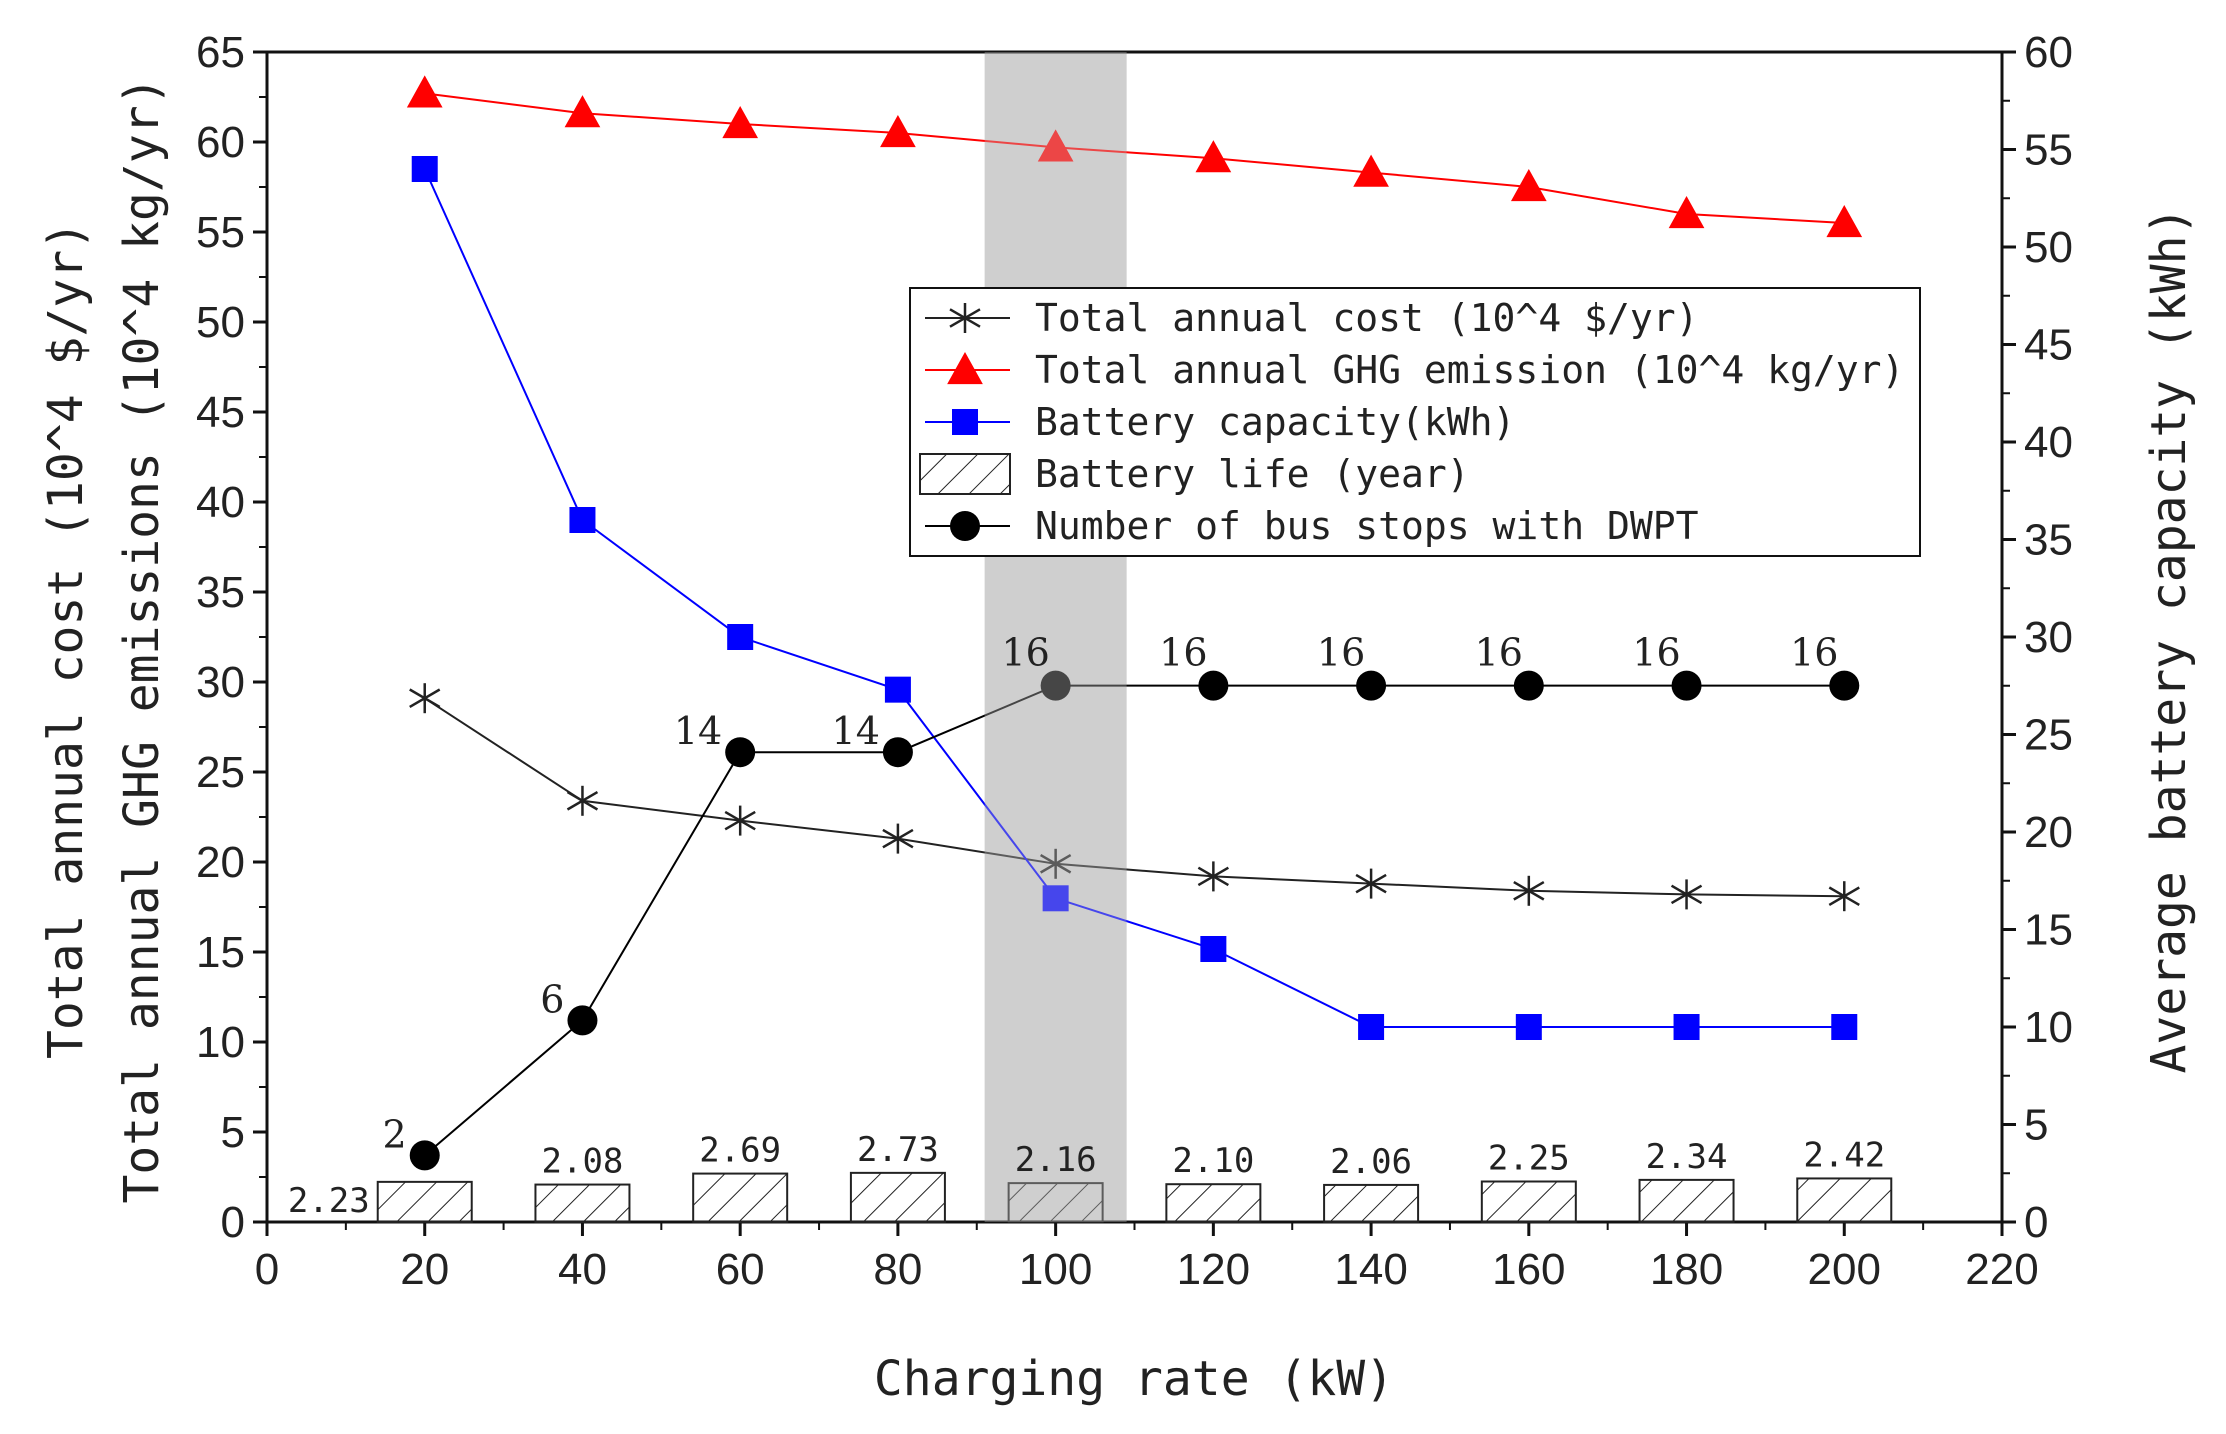  Describe the element at coordinates (1134, 158) in the screenshot. I see `ghg-line` at that location.